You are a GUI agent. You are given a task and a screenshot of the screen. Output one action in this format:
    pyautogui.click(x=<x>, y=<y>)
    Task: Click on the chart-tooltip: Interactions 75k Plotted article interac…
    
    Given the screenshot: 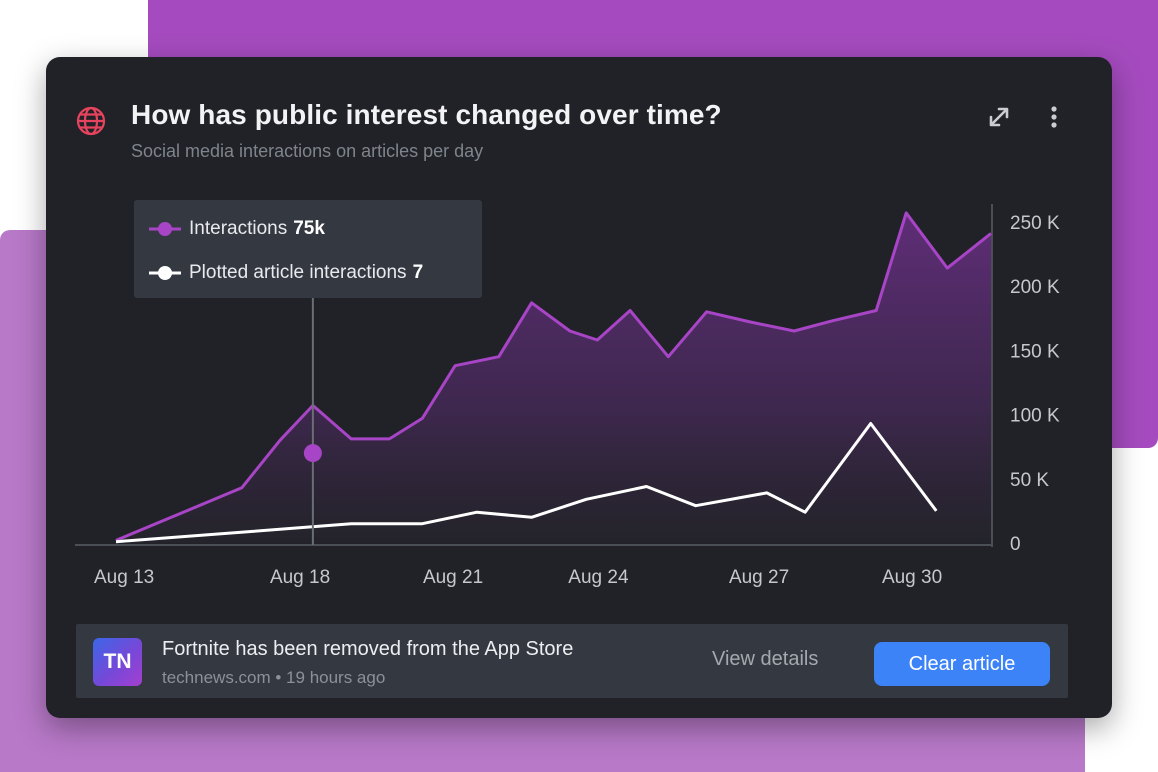 What is the action you would take?
    pyautogui.click(x=308, y=249)
    